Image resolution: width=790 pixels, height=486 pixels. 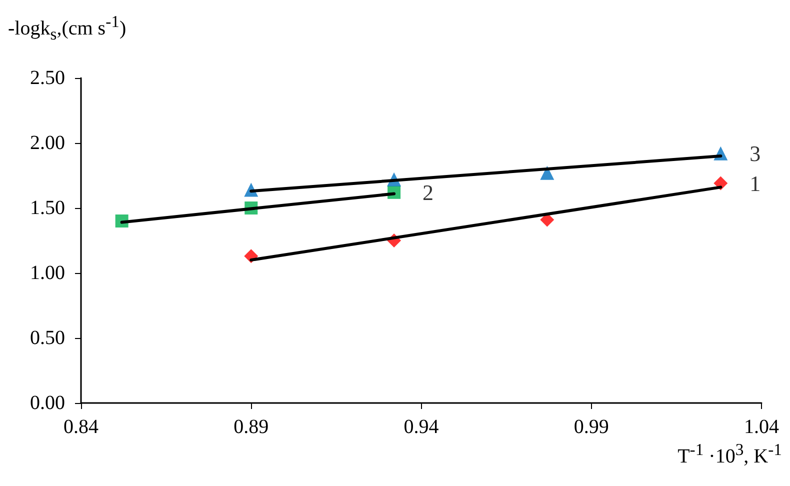 I want to click on x-tick-label: 0.84, so click(x=81, y=427).